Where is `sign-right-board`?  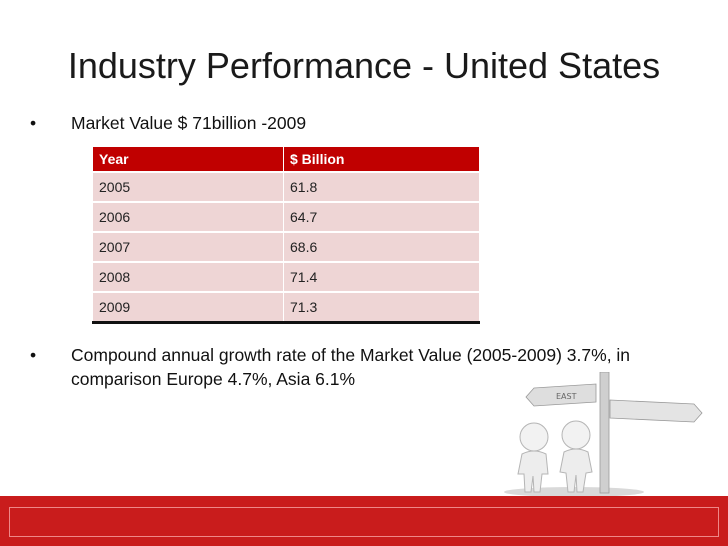 sign-right-board is located at coordinates (656, 411).